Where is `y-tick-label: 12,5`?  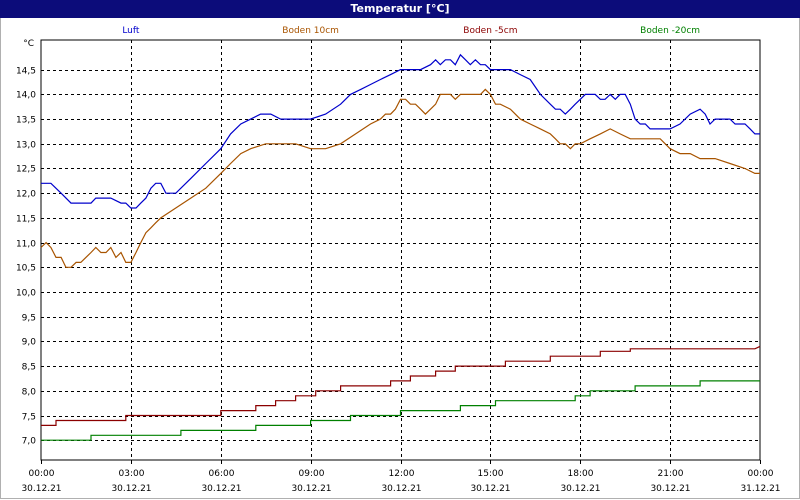 y-tick-label: 12,5 is located at coordinates (26, 170).